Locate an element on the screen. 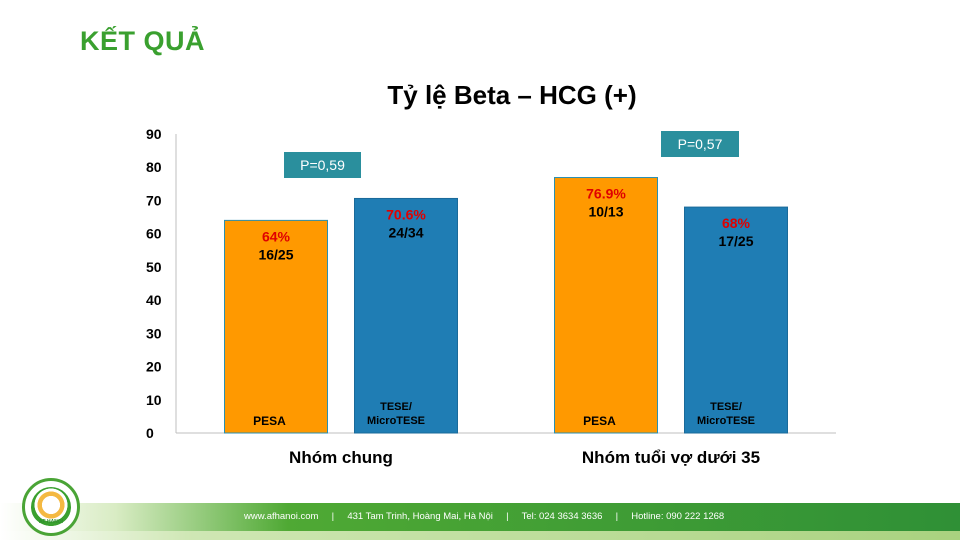 Image resolution: width=960 pixels, height=540 pixels. footer-bar is located at coordinates (480, 517).